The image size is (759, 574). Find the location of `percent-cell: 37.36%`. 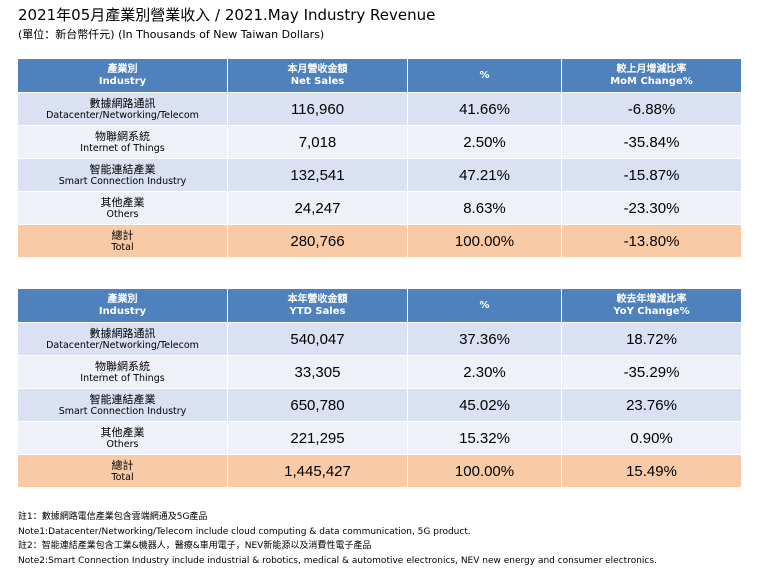

percent-cell: 37.36% is located at coordinates (485, 339).